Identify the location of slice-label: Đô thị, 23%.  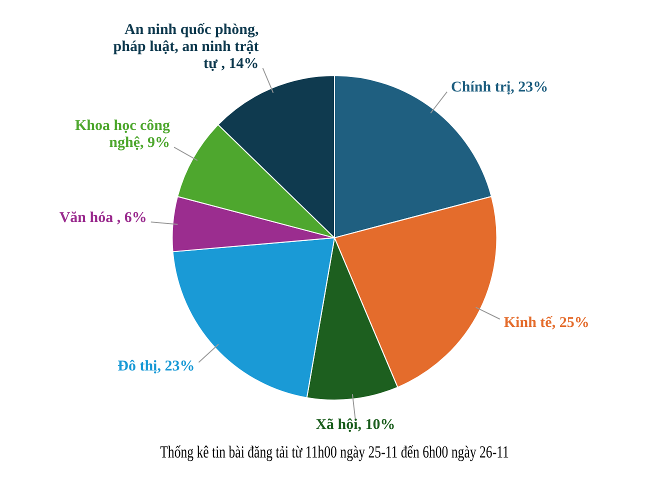
(156, 366).